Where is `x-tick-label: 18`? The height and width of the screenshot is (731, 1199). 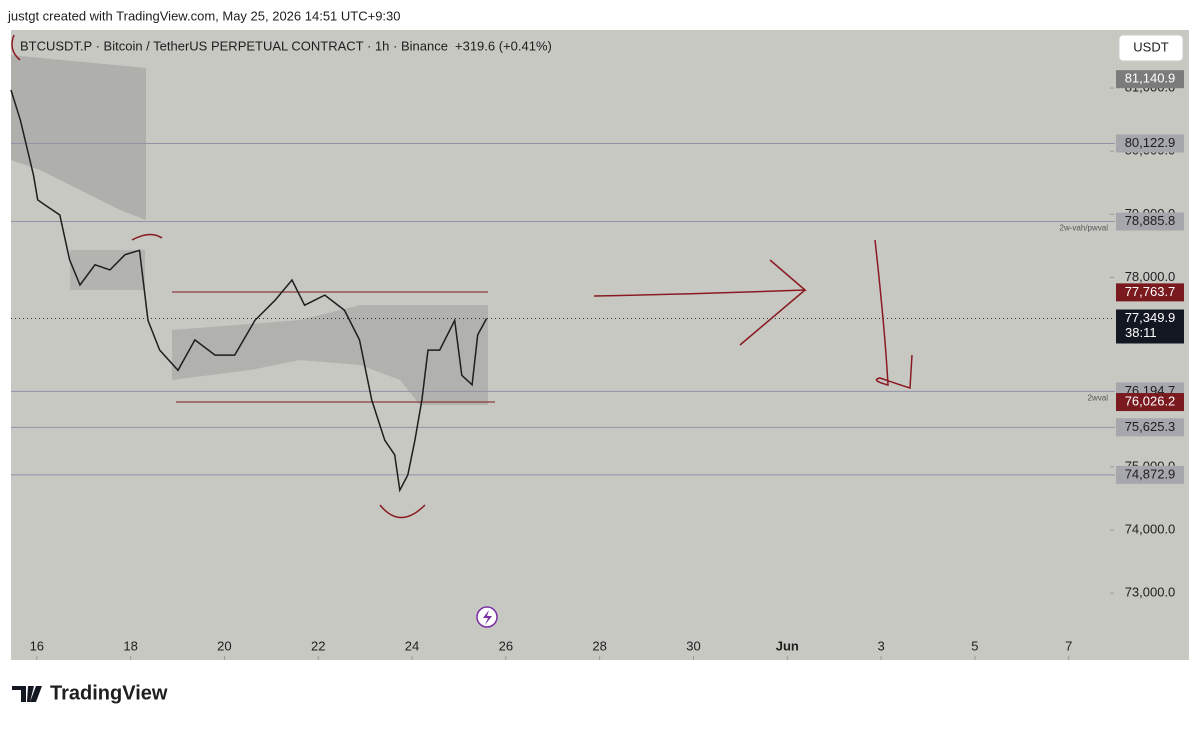 x-tick-label: 18 is located at coordinates (130, 645).